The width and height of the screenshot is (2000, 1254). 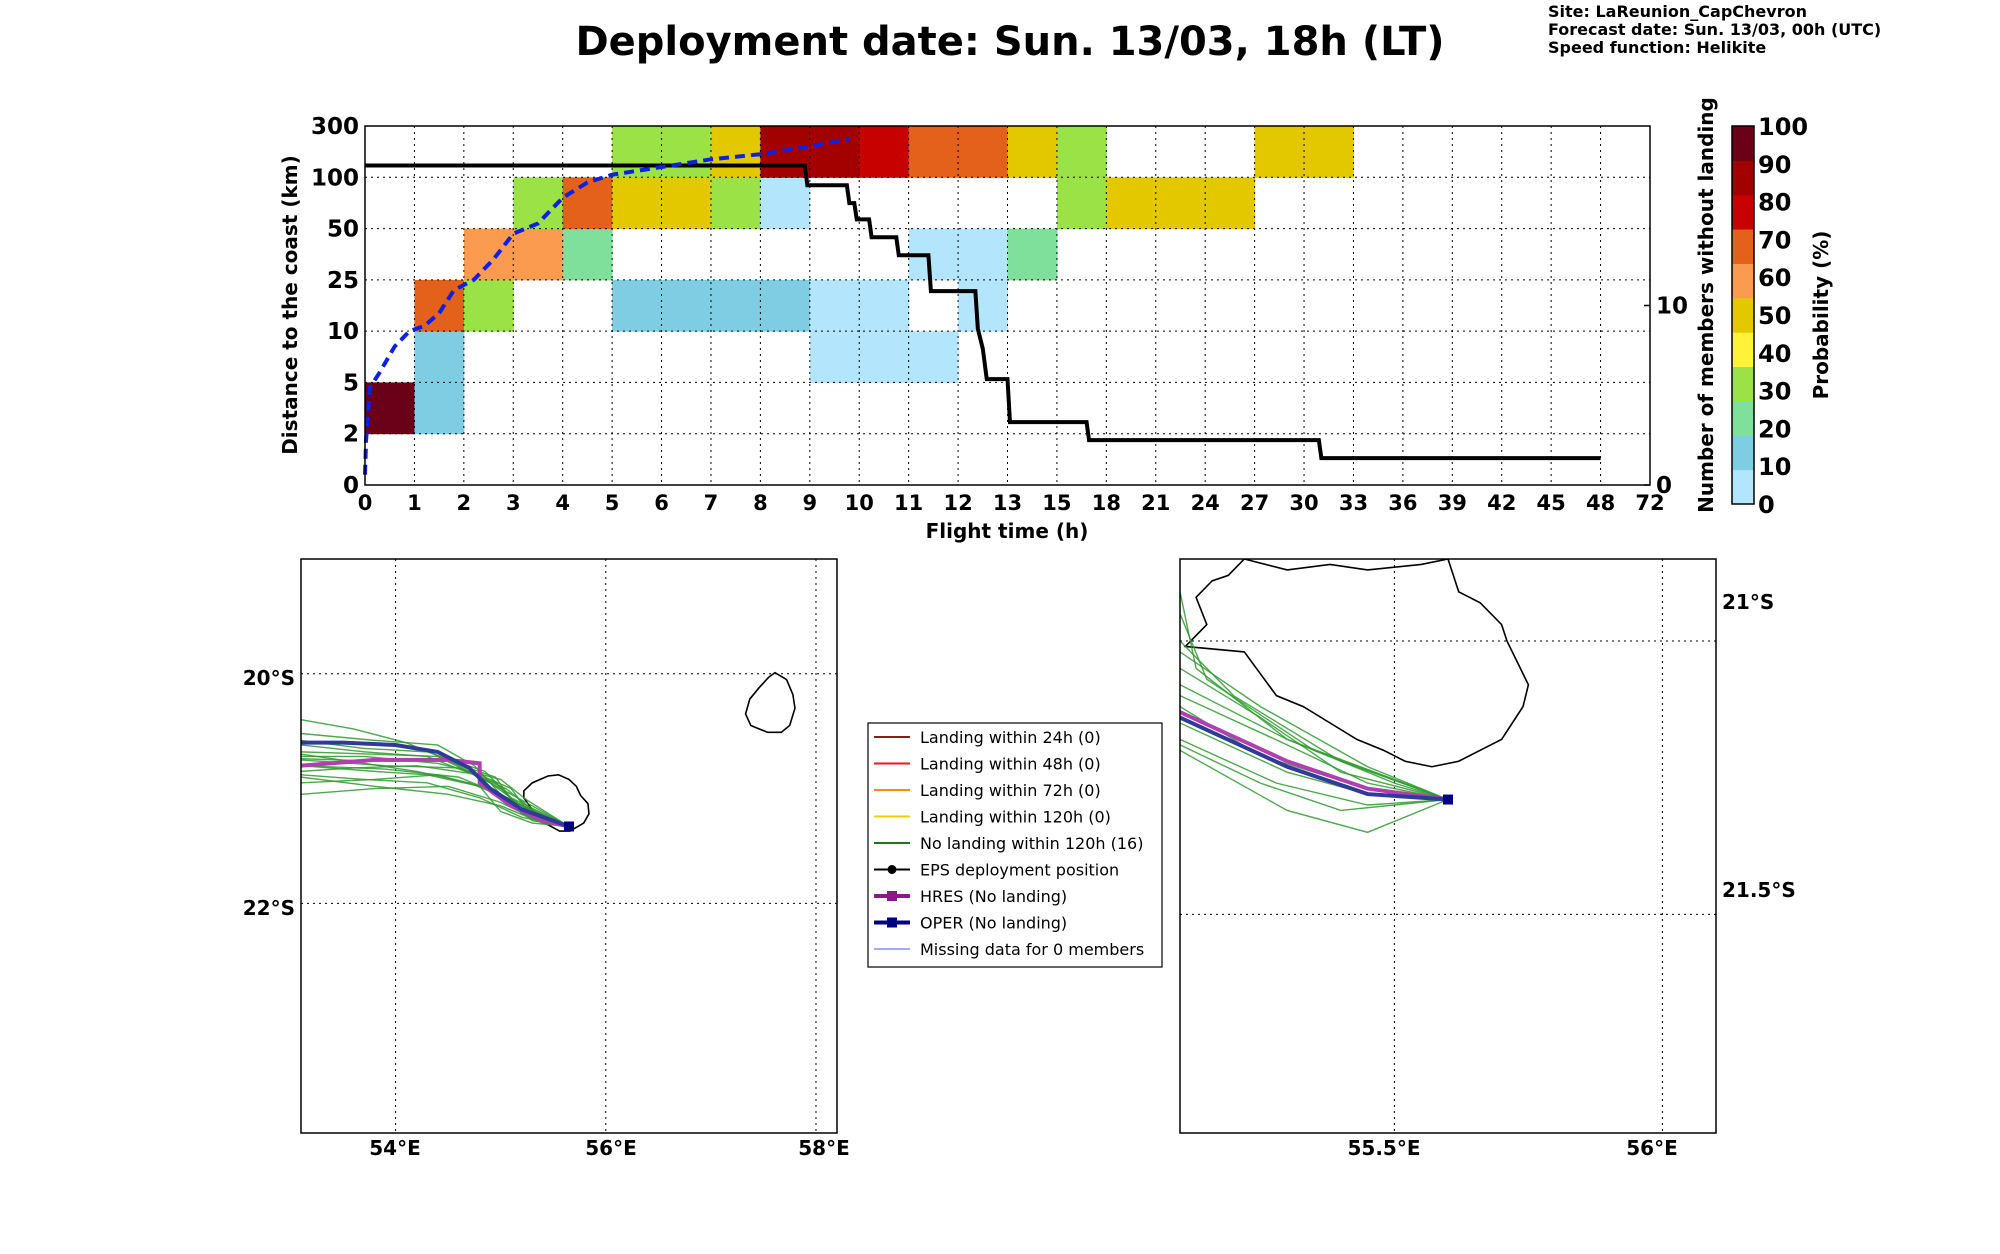 I want to click on x-tick-label: 33, so click(x=1353, y=503).